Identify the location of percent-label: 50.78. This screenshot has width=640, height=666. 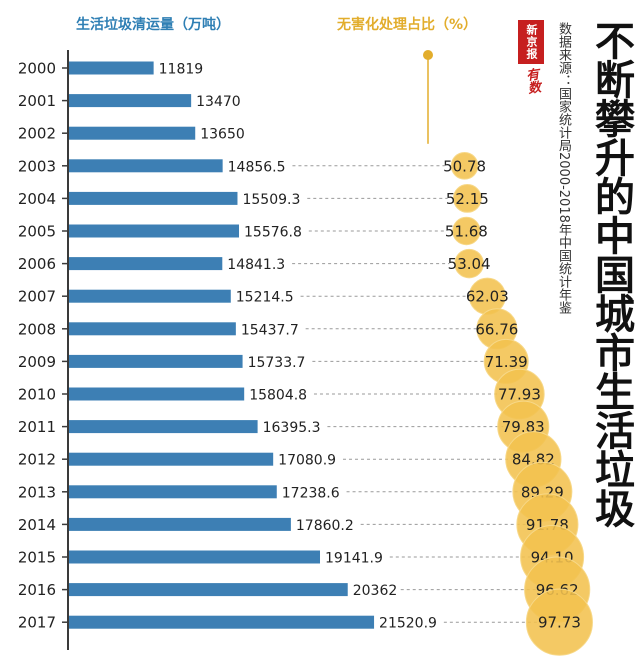
(464, 166).